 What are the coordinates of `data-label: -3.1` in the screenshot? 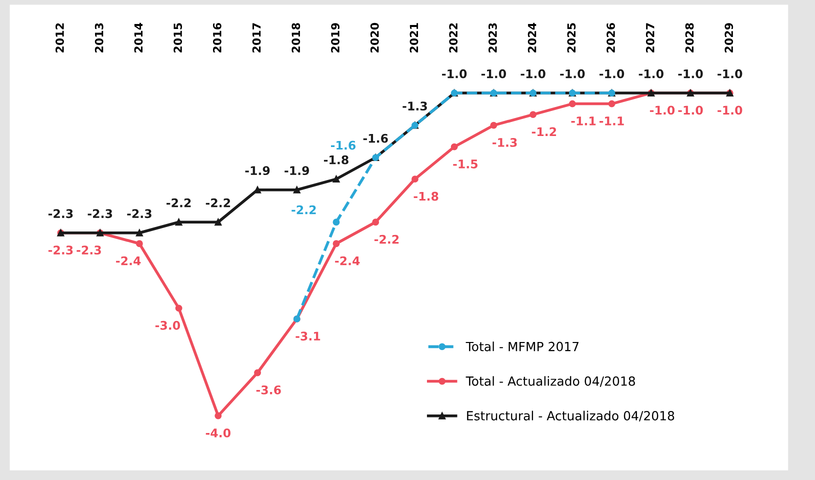 It's located at (308, 336).